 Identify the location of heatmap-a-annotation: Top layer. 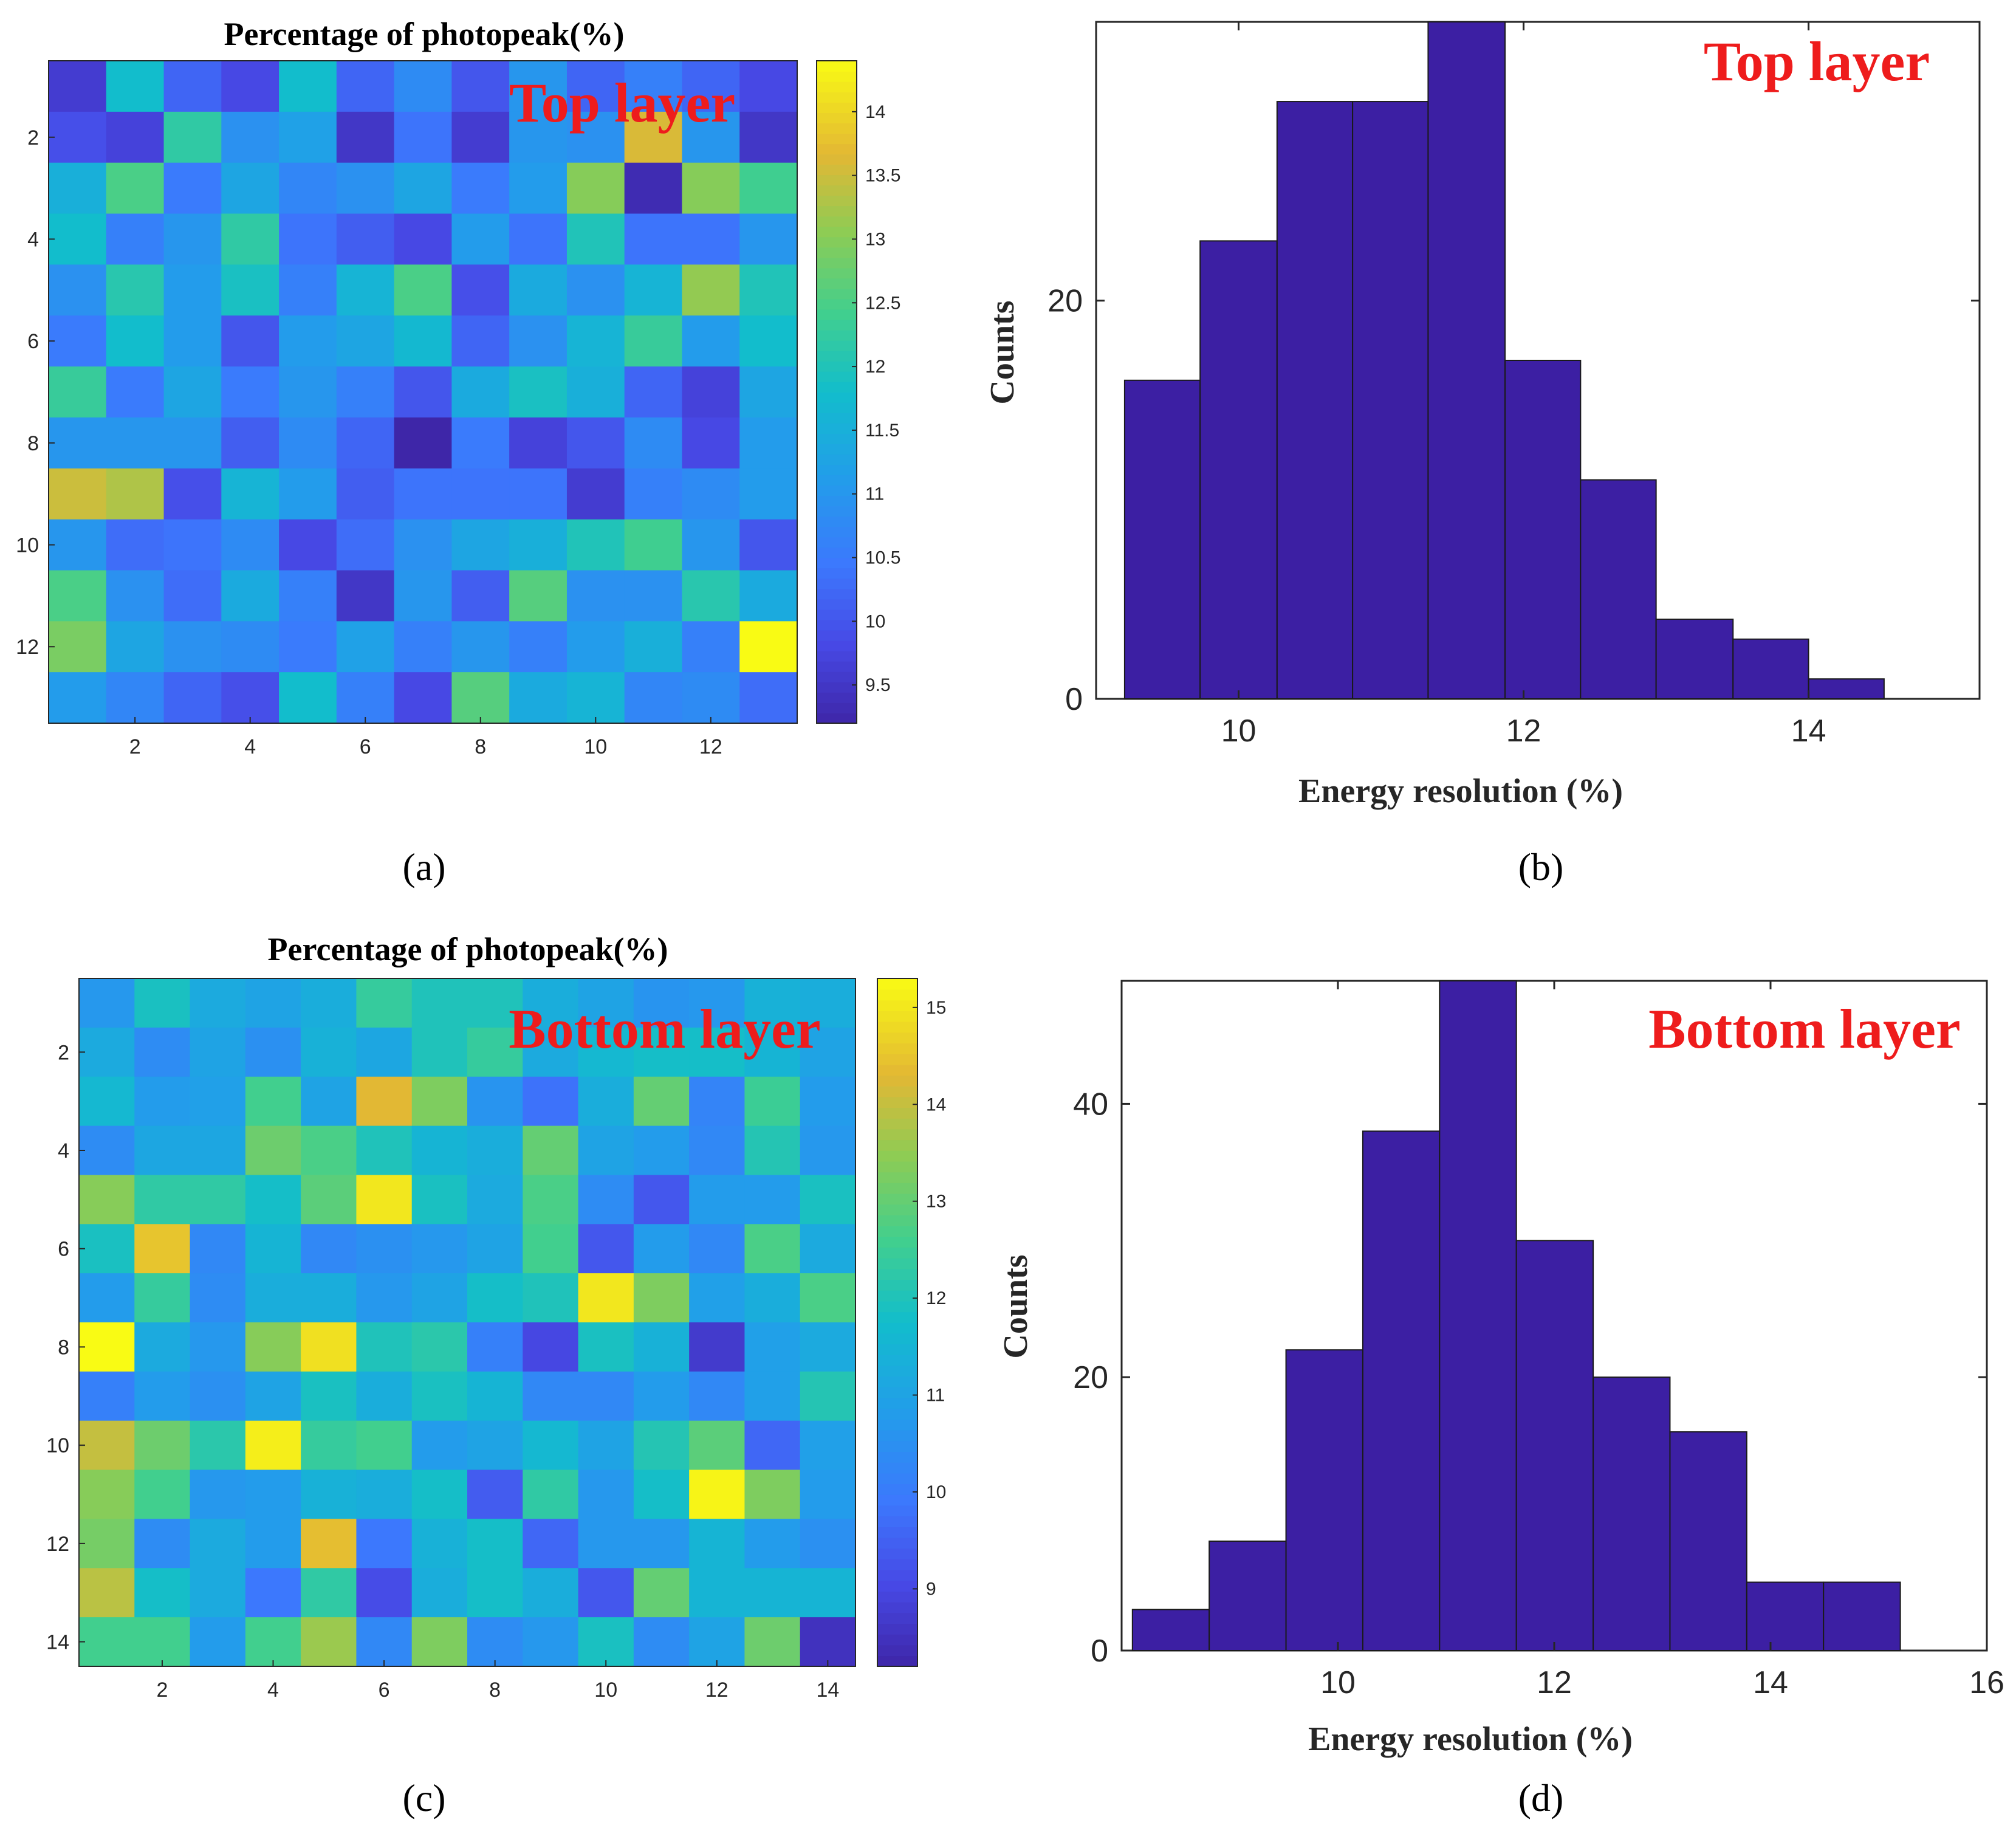
(622, 103).